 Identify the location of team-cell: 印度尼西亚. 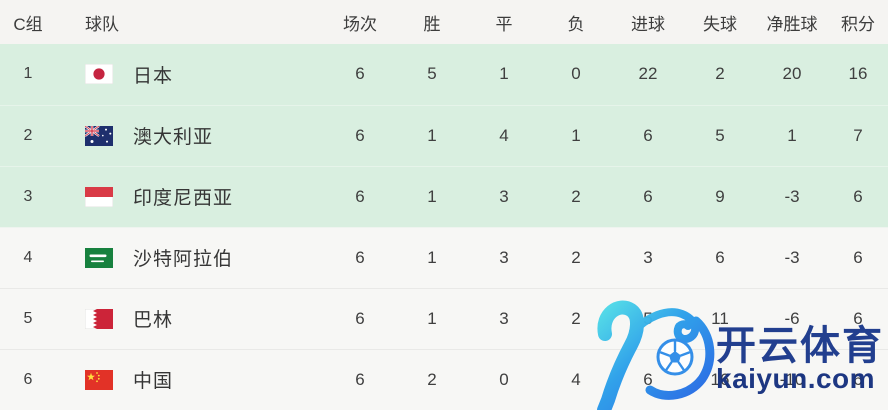
(187, 196).